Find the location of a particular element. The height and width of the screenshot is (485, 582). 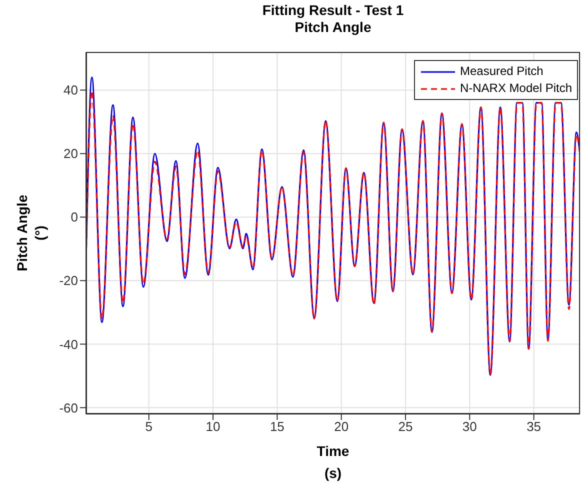

y-tick-label: 20 is located at coordinates (71, 154).